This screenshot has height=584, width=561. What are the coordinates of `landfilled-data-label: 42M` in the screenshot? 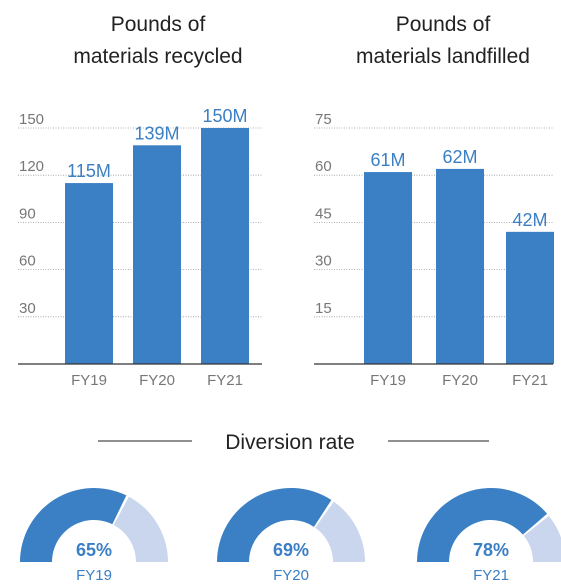 It's located at (529, 220).